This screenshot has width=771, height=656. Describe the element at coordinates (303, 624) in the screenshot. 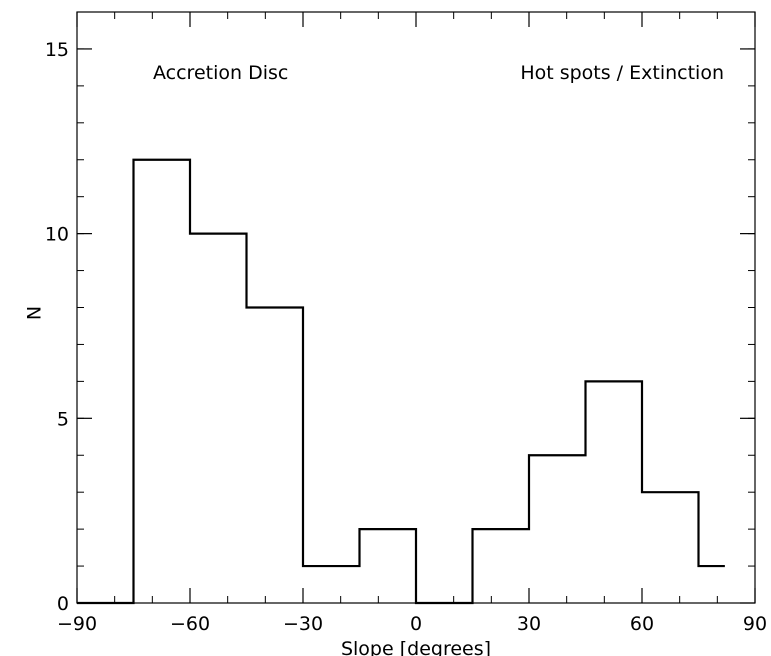

I see `x-tick-label: −30` at that location.